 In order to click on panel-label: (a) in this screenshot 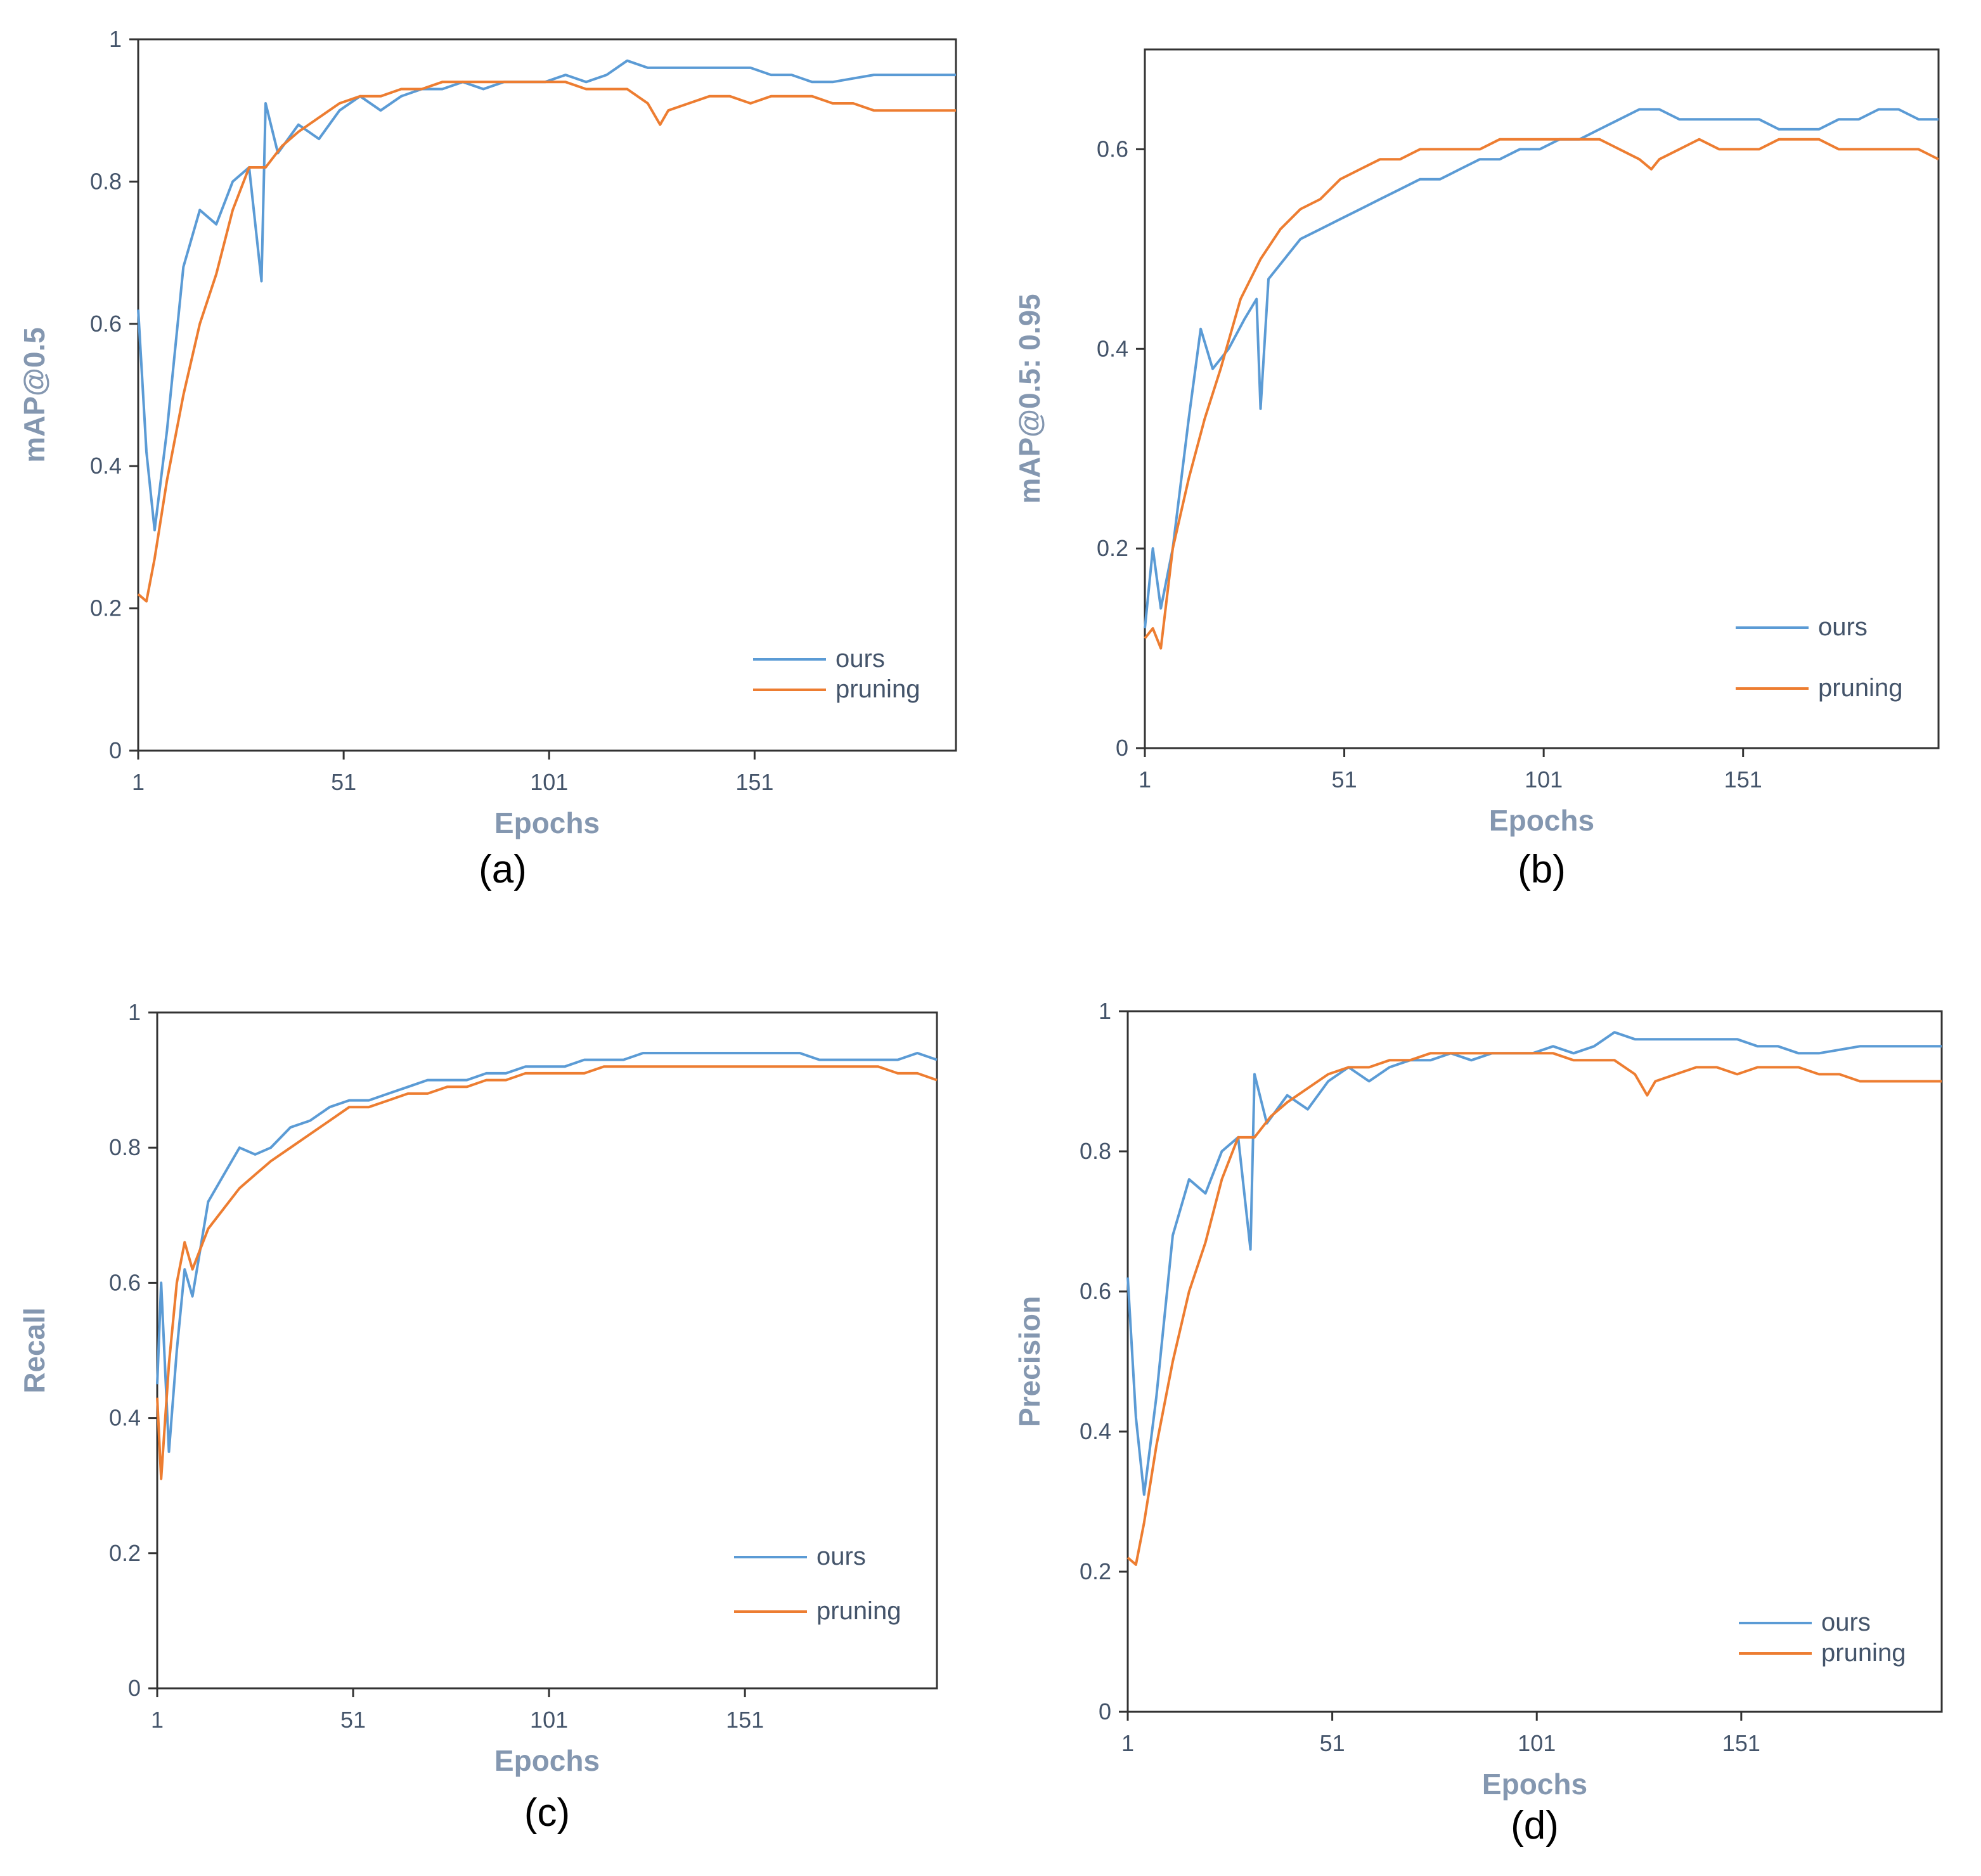, I will do `click(503, 869)`.